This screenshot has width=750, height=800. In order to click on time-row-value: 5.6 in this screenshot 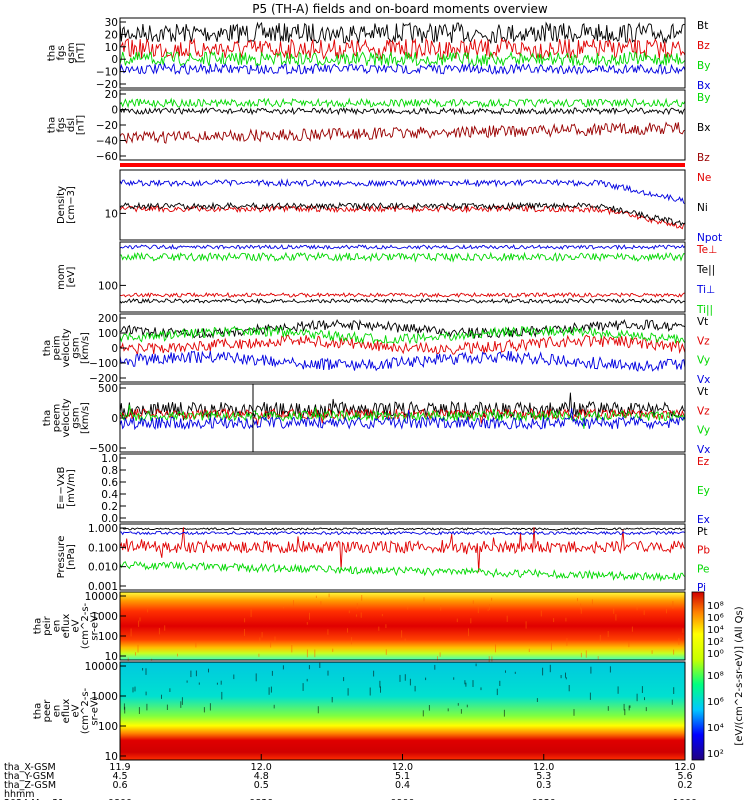, I will do `click(684, 776)`.